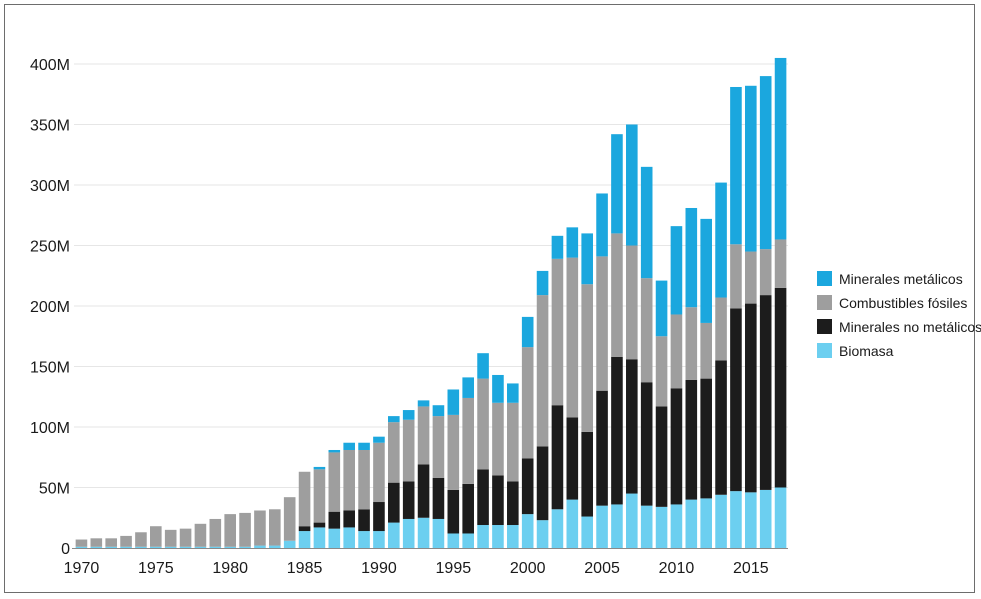  Describe the element at coordinates (528, 568) in the screenshot. I see `x-tick-label: 2000` at that location.